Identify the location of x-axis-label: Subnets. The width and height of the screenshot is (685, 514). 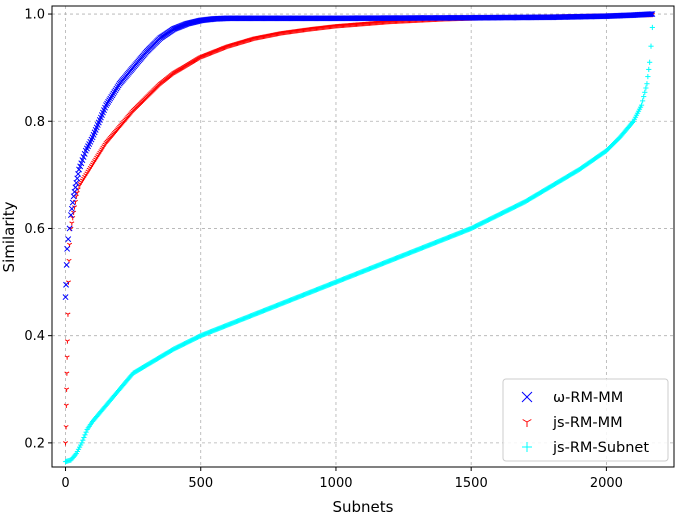
(363, 506).